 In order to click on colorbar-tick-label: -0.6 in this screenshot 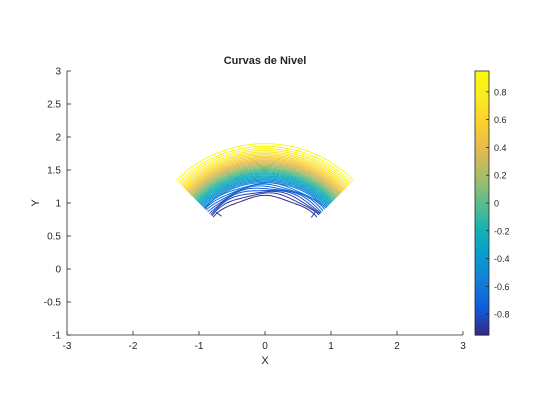, I will do `click(502, 287)`.